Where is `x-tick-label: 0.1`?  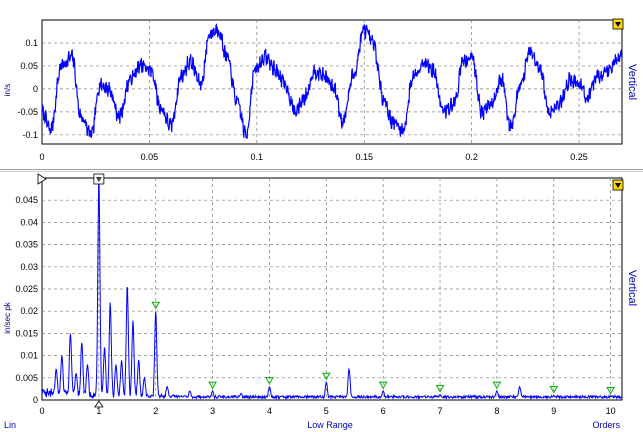
x-tick-label: 0.1 is located at coordinates (257, 157).